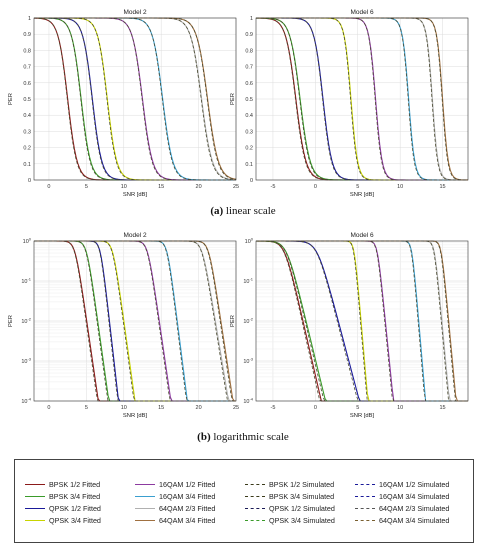  I want to click on legend-label: 64QAM 3/4 Fitted, so click(187, 520).